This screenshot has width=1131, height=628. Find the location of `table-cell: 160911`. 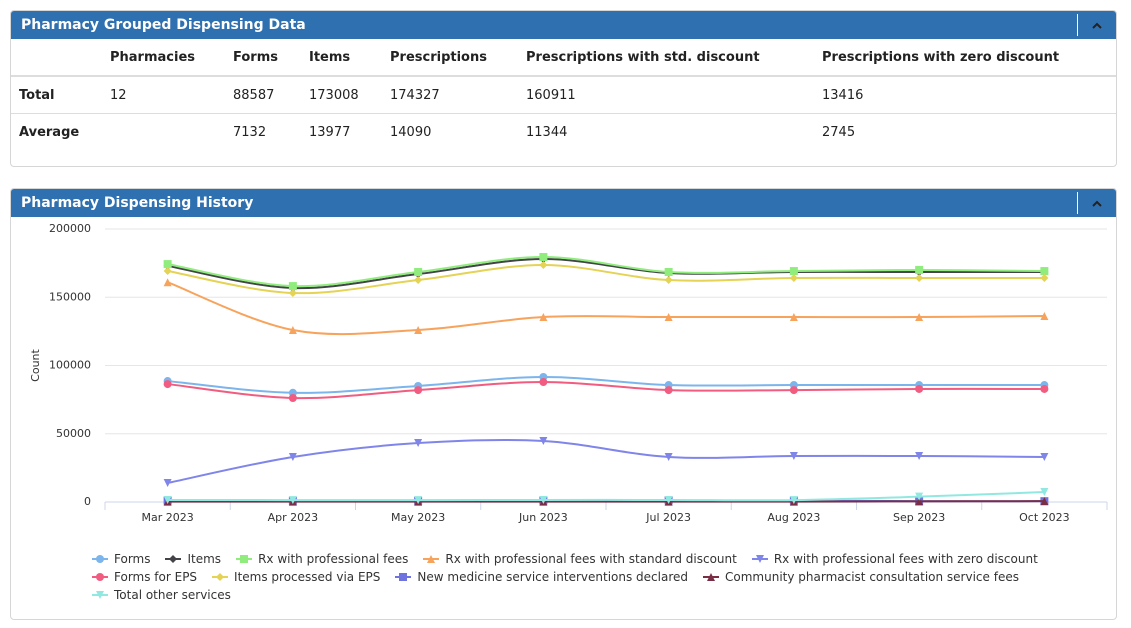

table-cell: 160911 is located at coordinates (674, 95).